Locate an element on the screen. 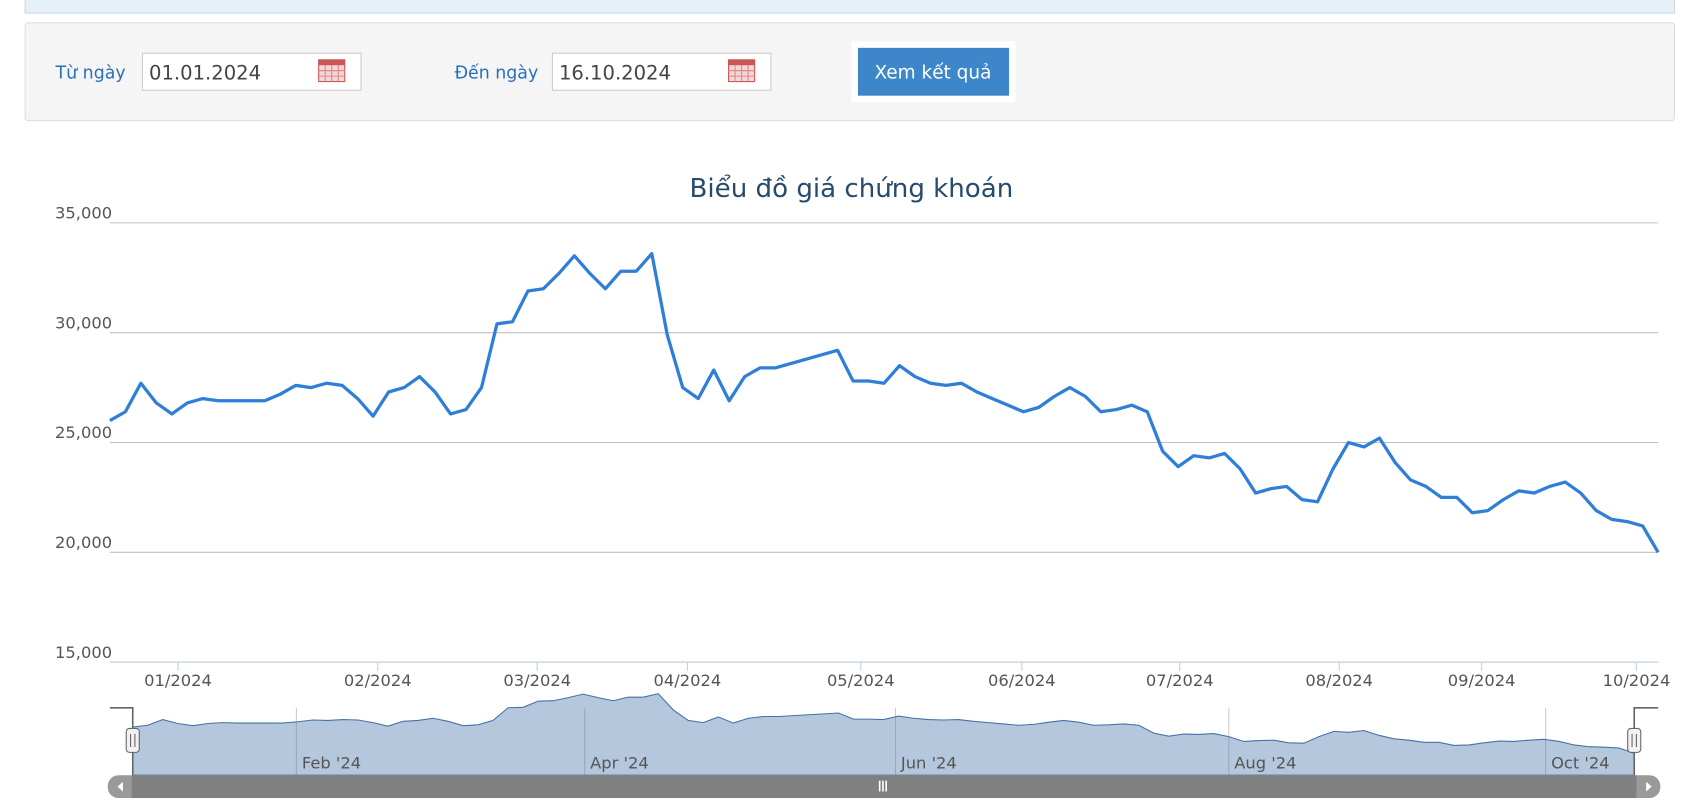  thumb-grip is located at coordinates (883, 786).